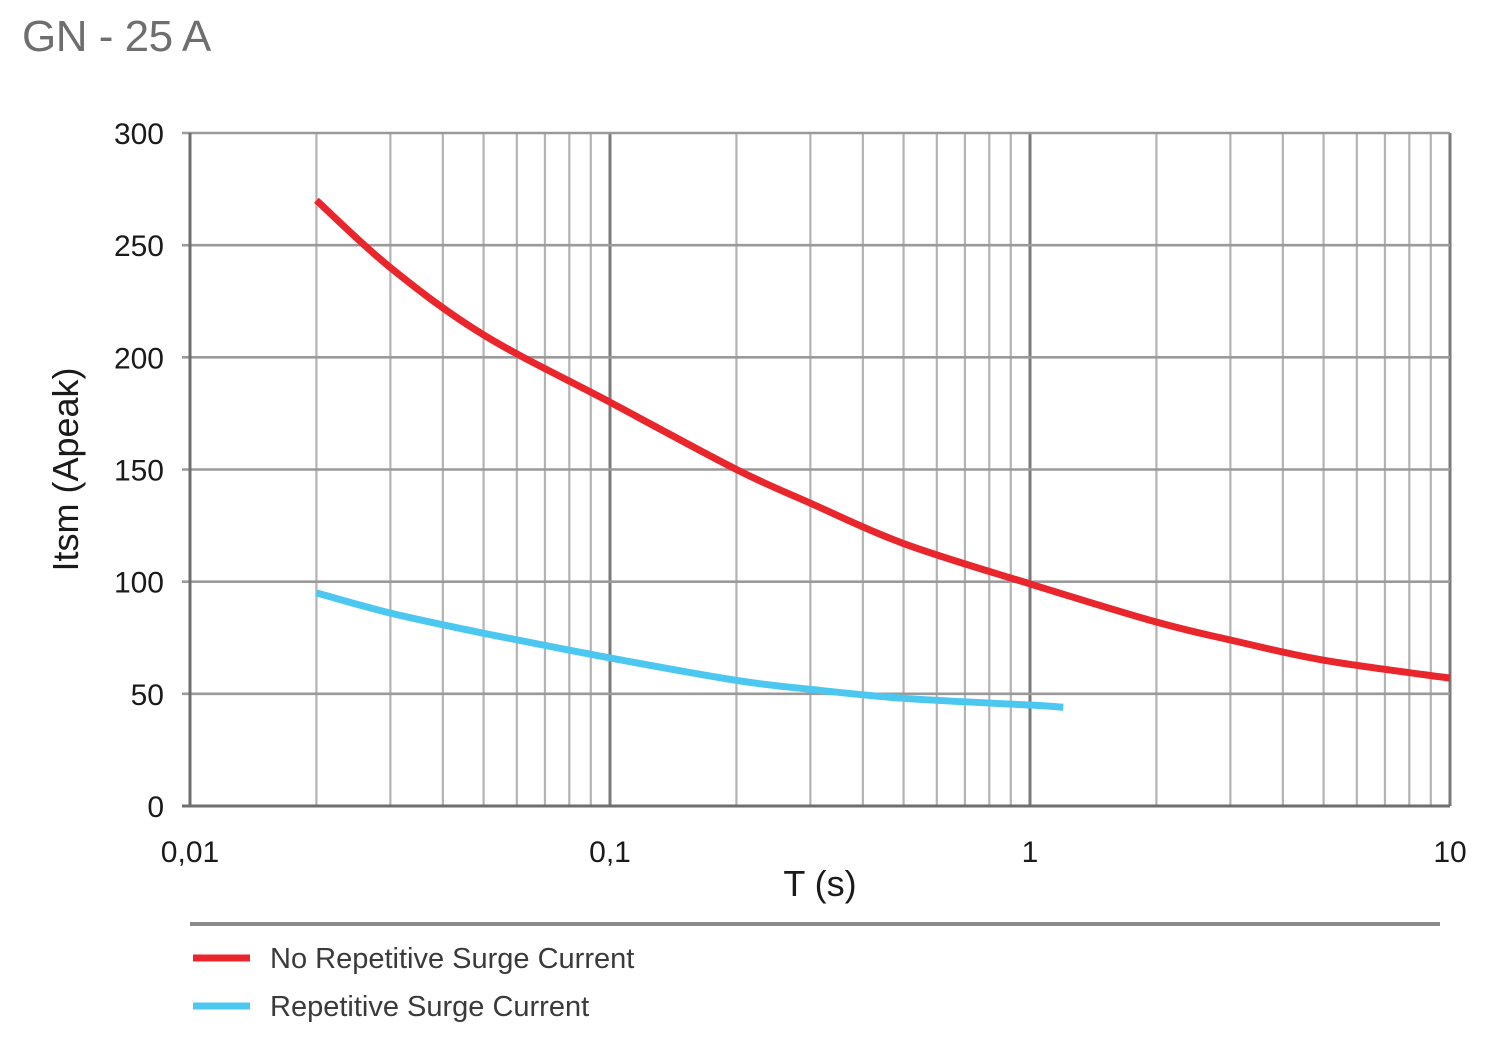 This screenshot has height=1041, width=1500. Describe the element at coordinates (155, 807) in the screenshot. I see `y-tick-label: 0` at that location.